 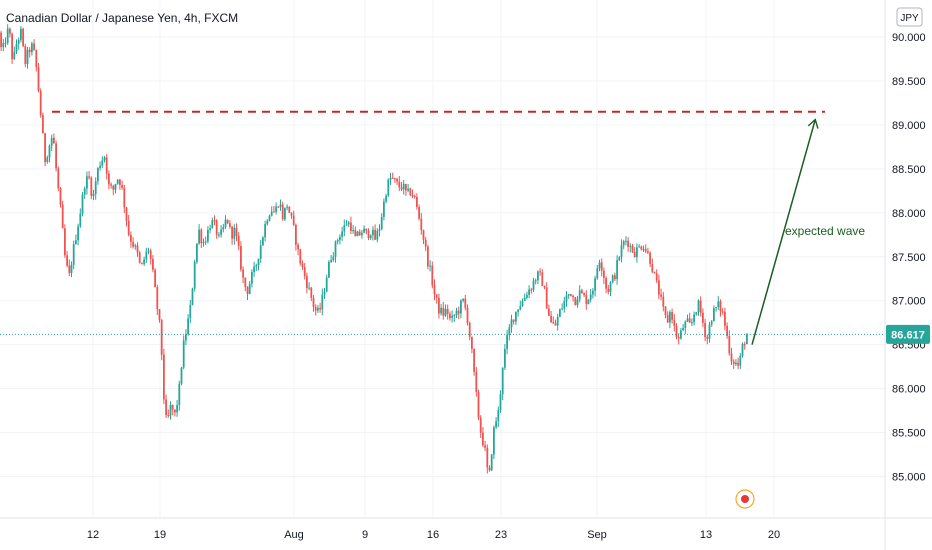 I want to click on expected-wave-arrow, so click(x=785, y=231).